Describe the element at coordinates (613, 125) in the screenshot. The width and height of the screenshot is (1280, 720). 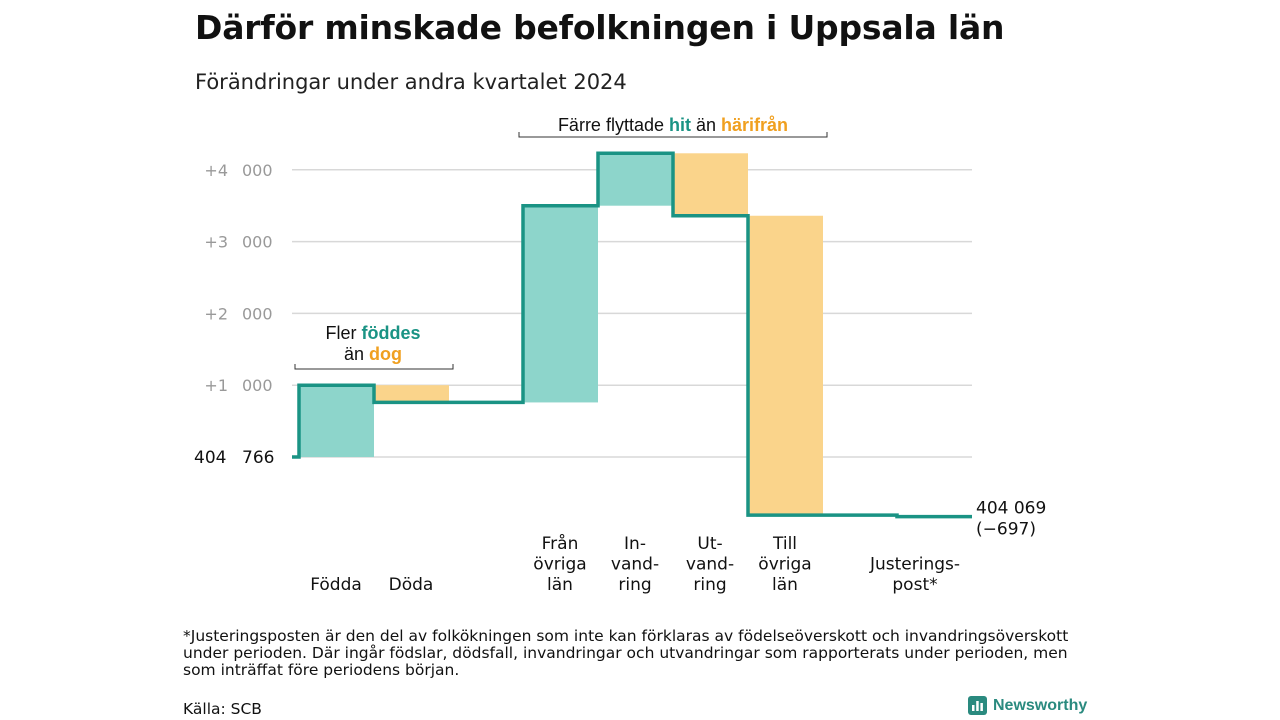
I see `annotation-word: Färre flyttade` at that location.